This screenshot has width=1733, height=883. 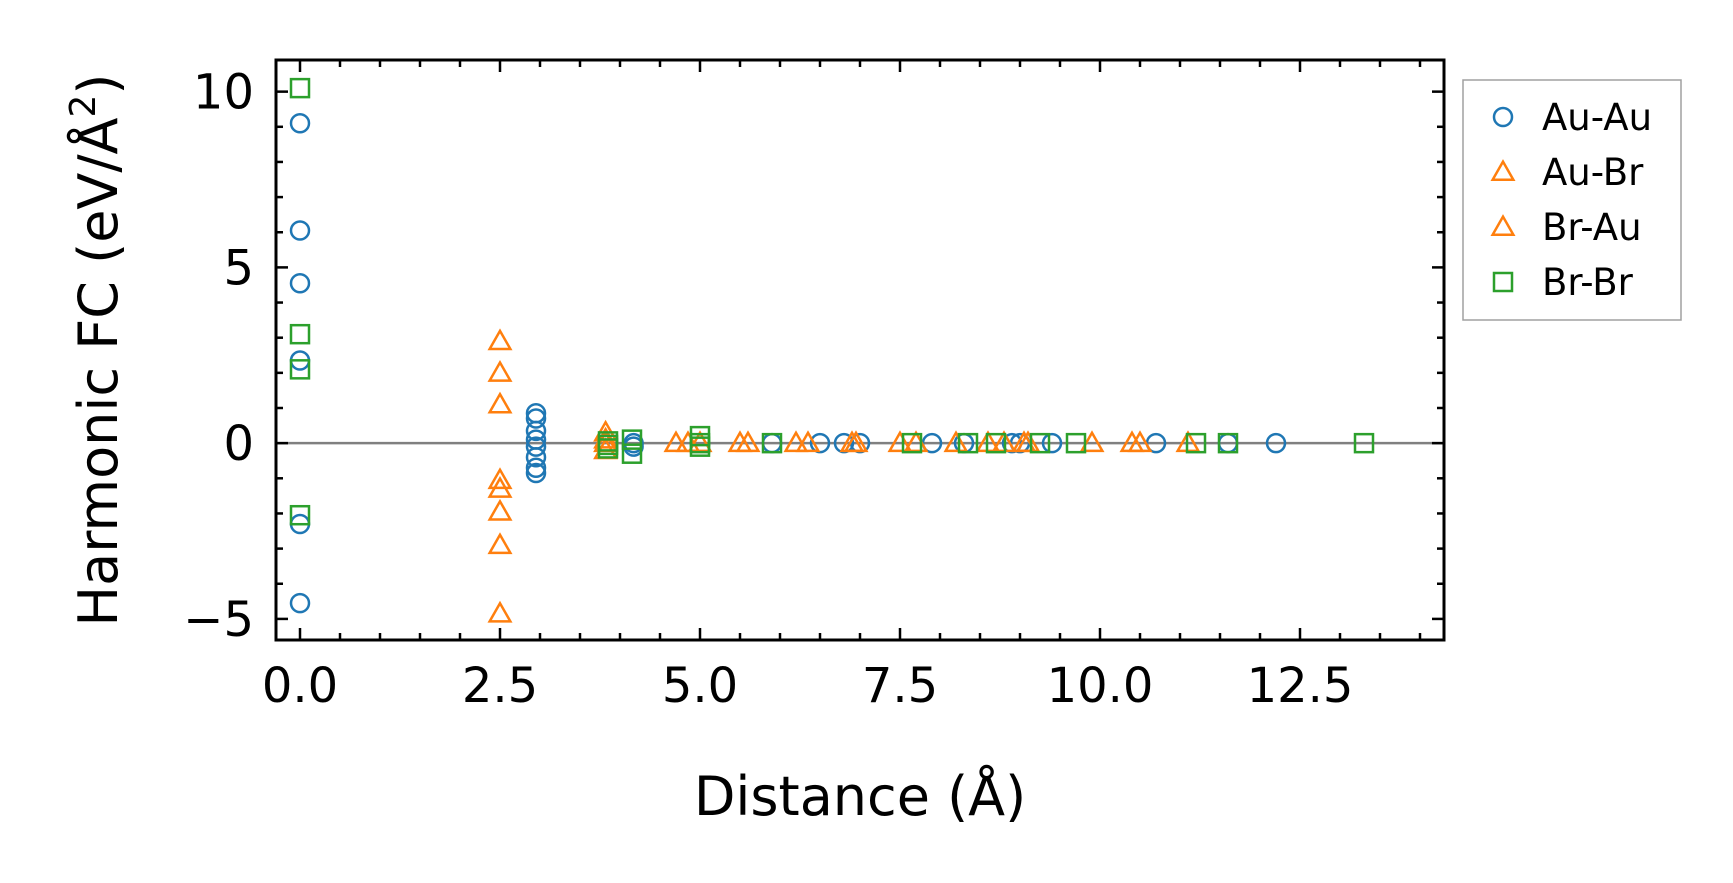 I want to click on y-tick-label: 10, so click(x=223, y=93).